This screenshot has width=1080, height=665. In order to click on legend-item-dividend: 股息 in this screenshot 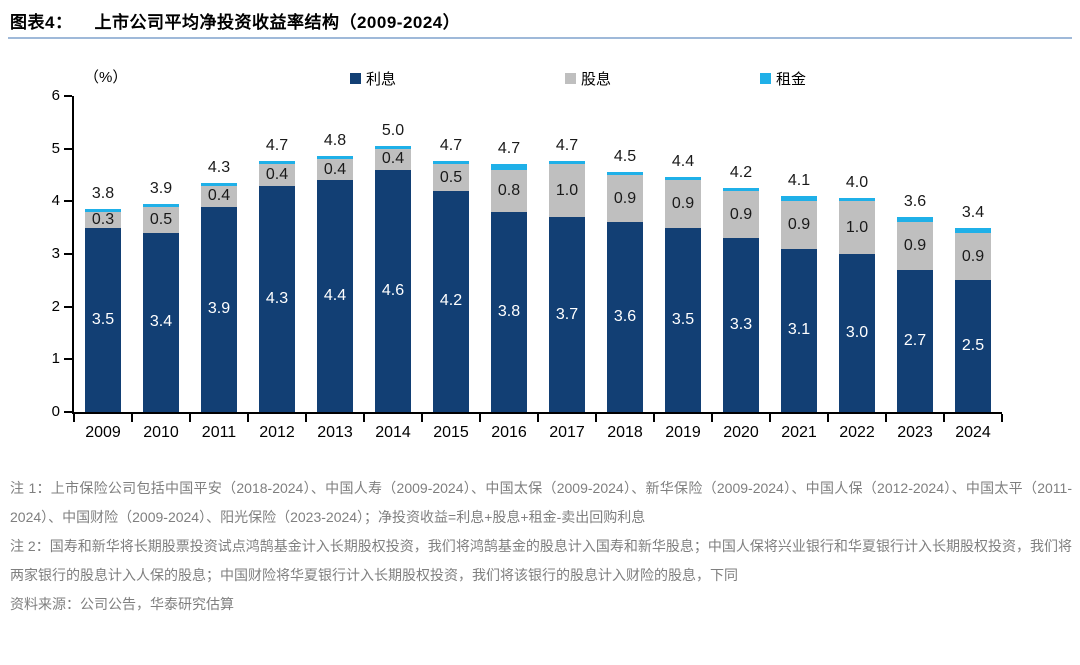, I will do `click(588, 78)`.